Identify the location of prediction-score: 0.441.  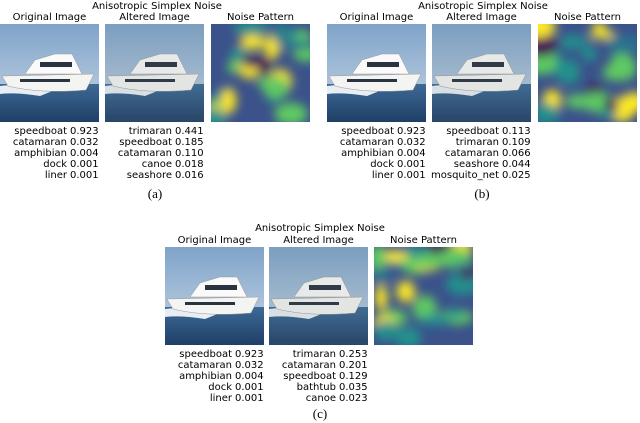
(189, 131).